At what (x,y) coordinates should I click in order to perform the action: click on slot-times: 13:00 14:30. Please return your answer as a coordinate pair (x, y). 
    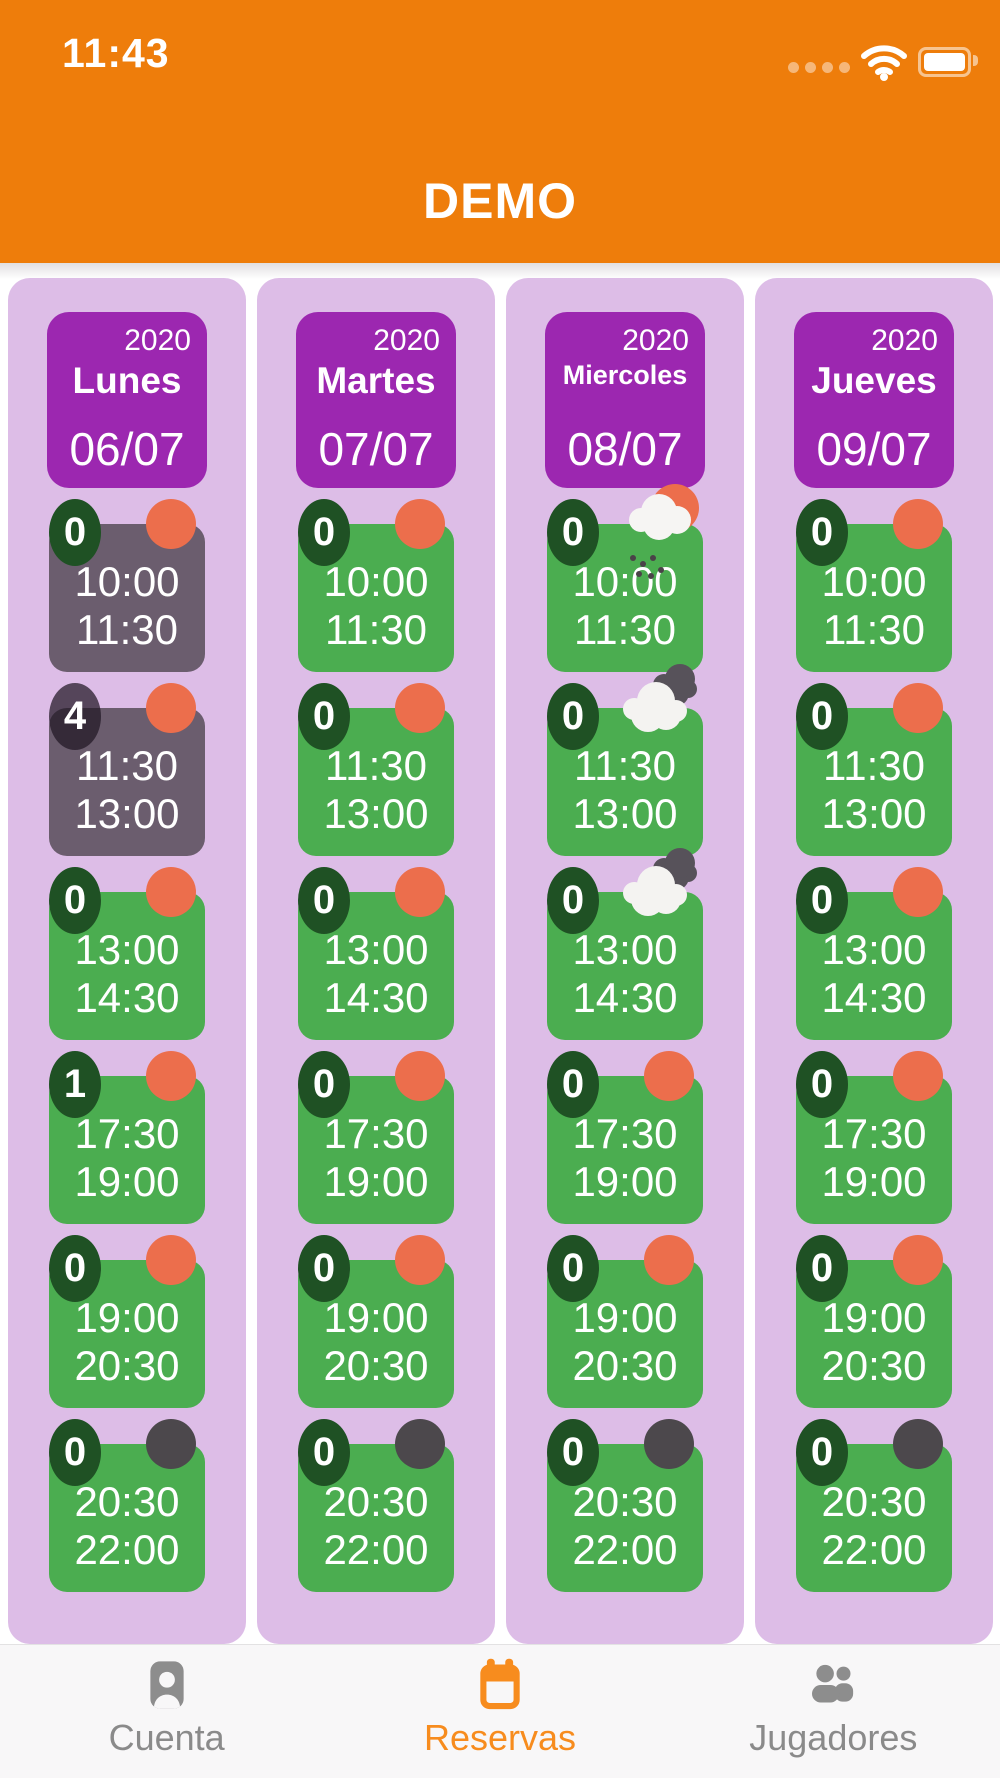
    Looking at the image, I should click on (625, 974).